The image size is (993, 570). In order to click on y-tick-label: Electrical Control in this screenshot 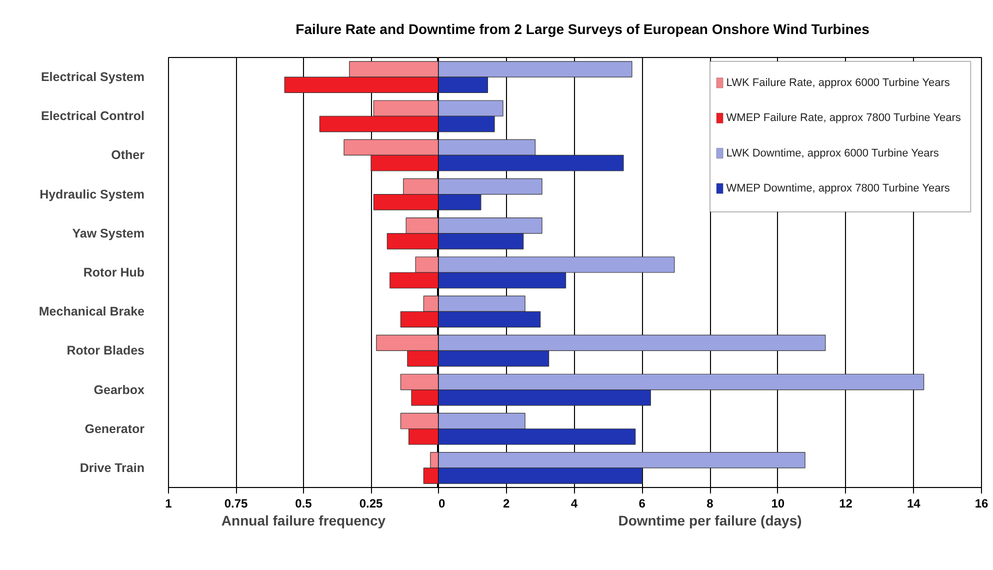, I will do `click(93, 116)`.